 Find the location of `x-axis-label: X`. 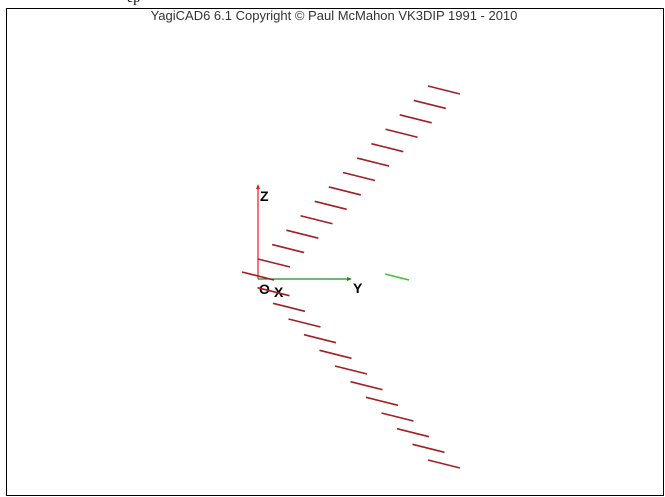

x-axis-label: X is located at coordinates (279, 292).